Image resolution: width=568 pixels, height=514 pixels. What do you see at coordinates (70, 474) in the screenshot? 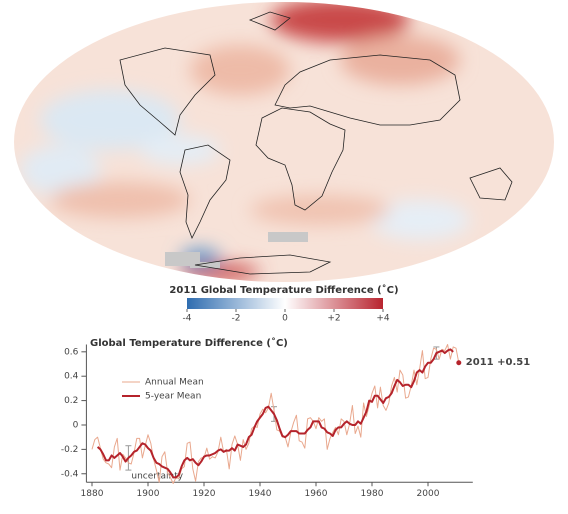
I see `y-tick-label: -0.4` at bounding box center [70, 474].